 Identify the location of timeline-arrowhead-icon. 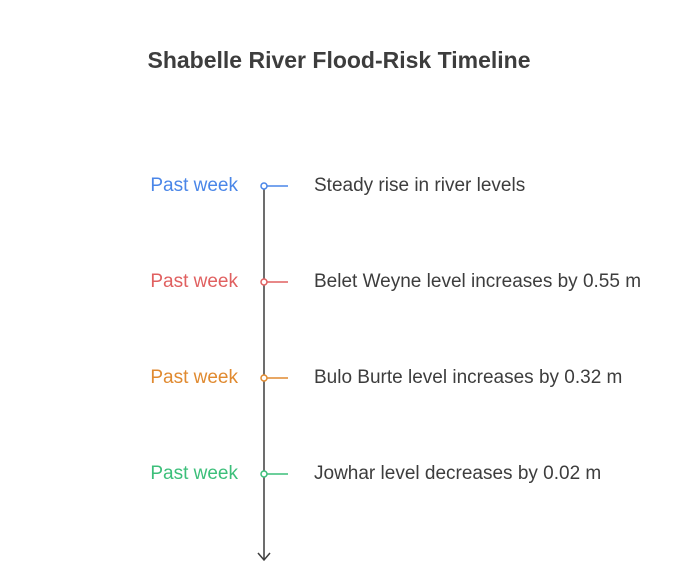
(264, 557).